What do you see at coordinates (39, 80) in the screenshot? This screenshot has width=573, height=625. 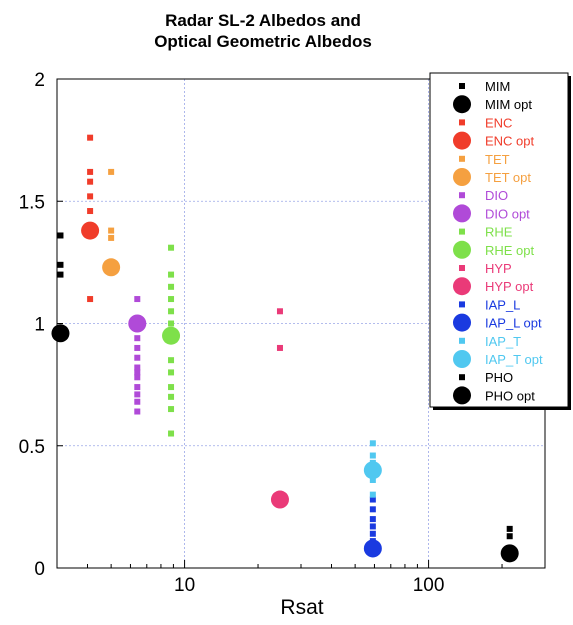 I see `y-tick-label: 2` at bounding box center [39, 80].